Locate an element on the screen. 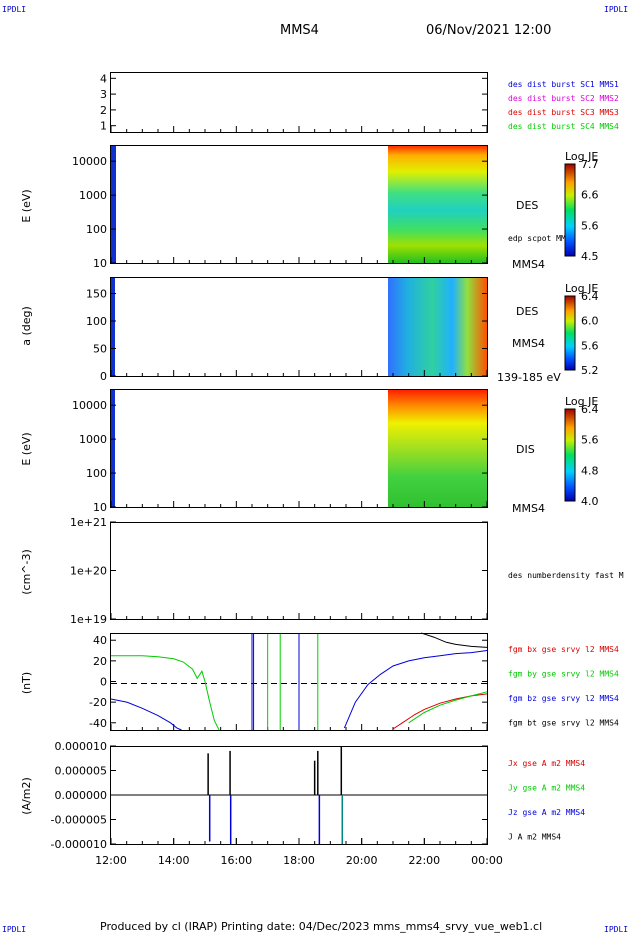  y-tick-label: 0.000010 is located at coordinates (81, 746).